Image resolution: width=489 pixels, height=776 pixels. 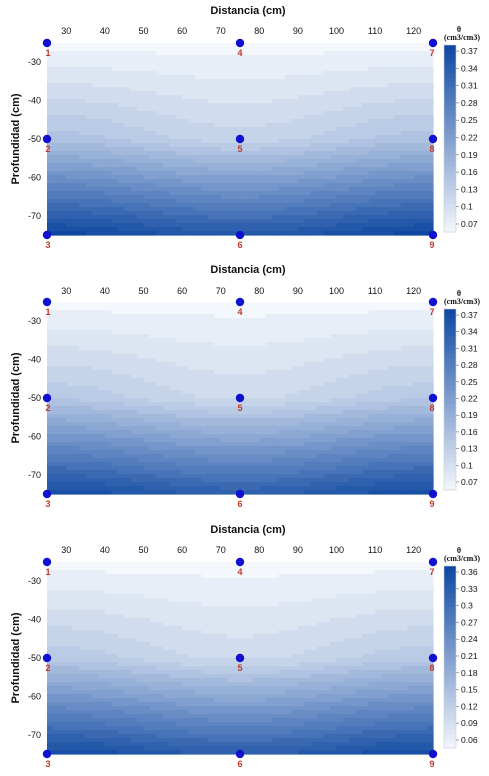 I want to click on sensor-label-5: 5, so click(x=239, y=149).